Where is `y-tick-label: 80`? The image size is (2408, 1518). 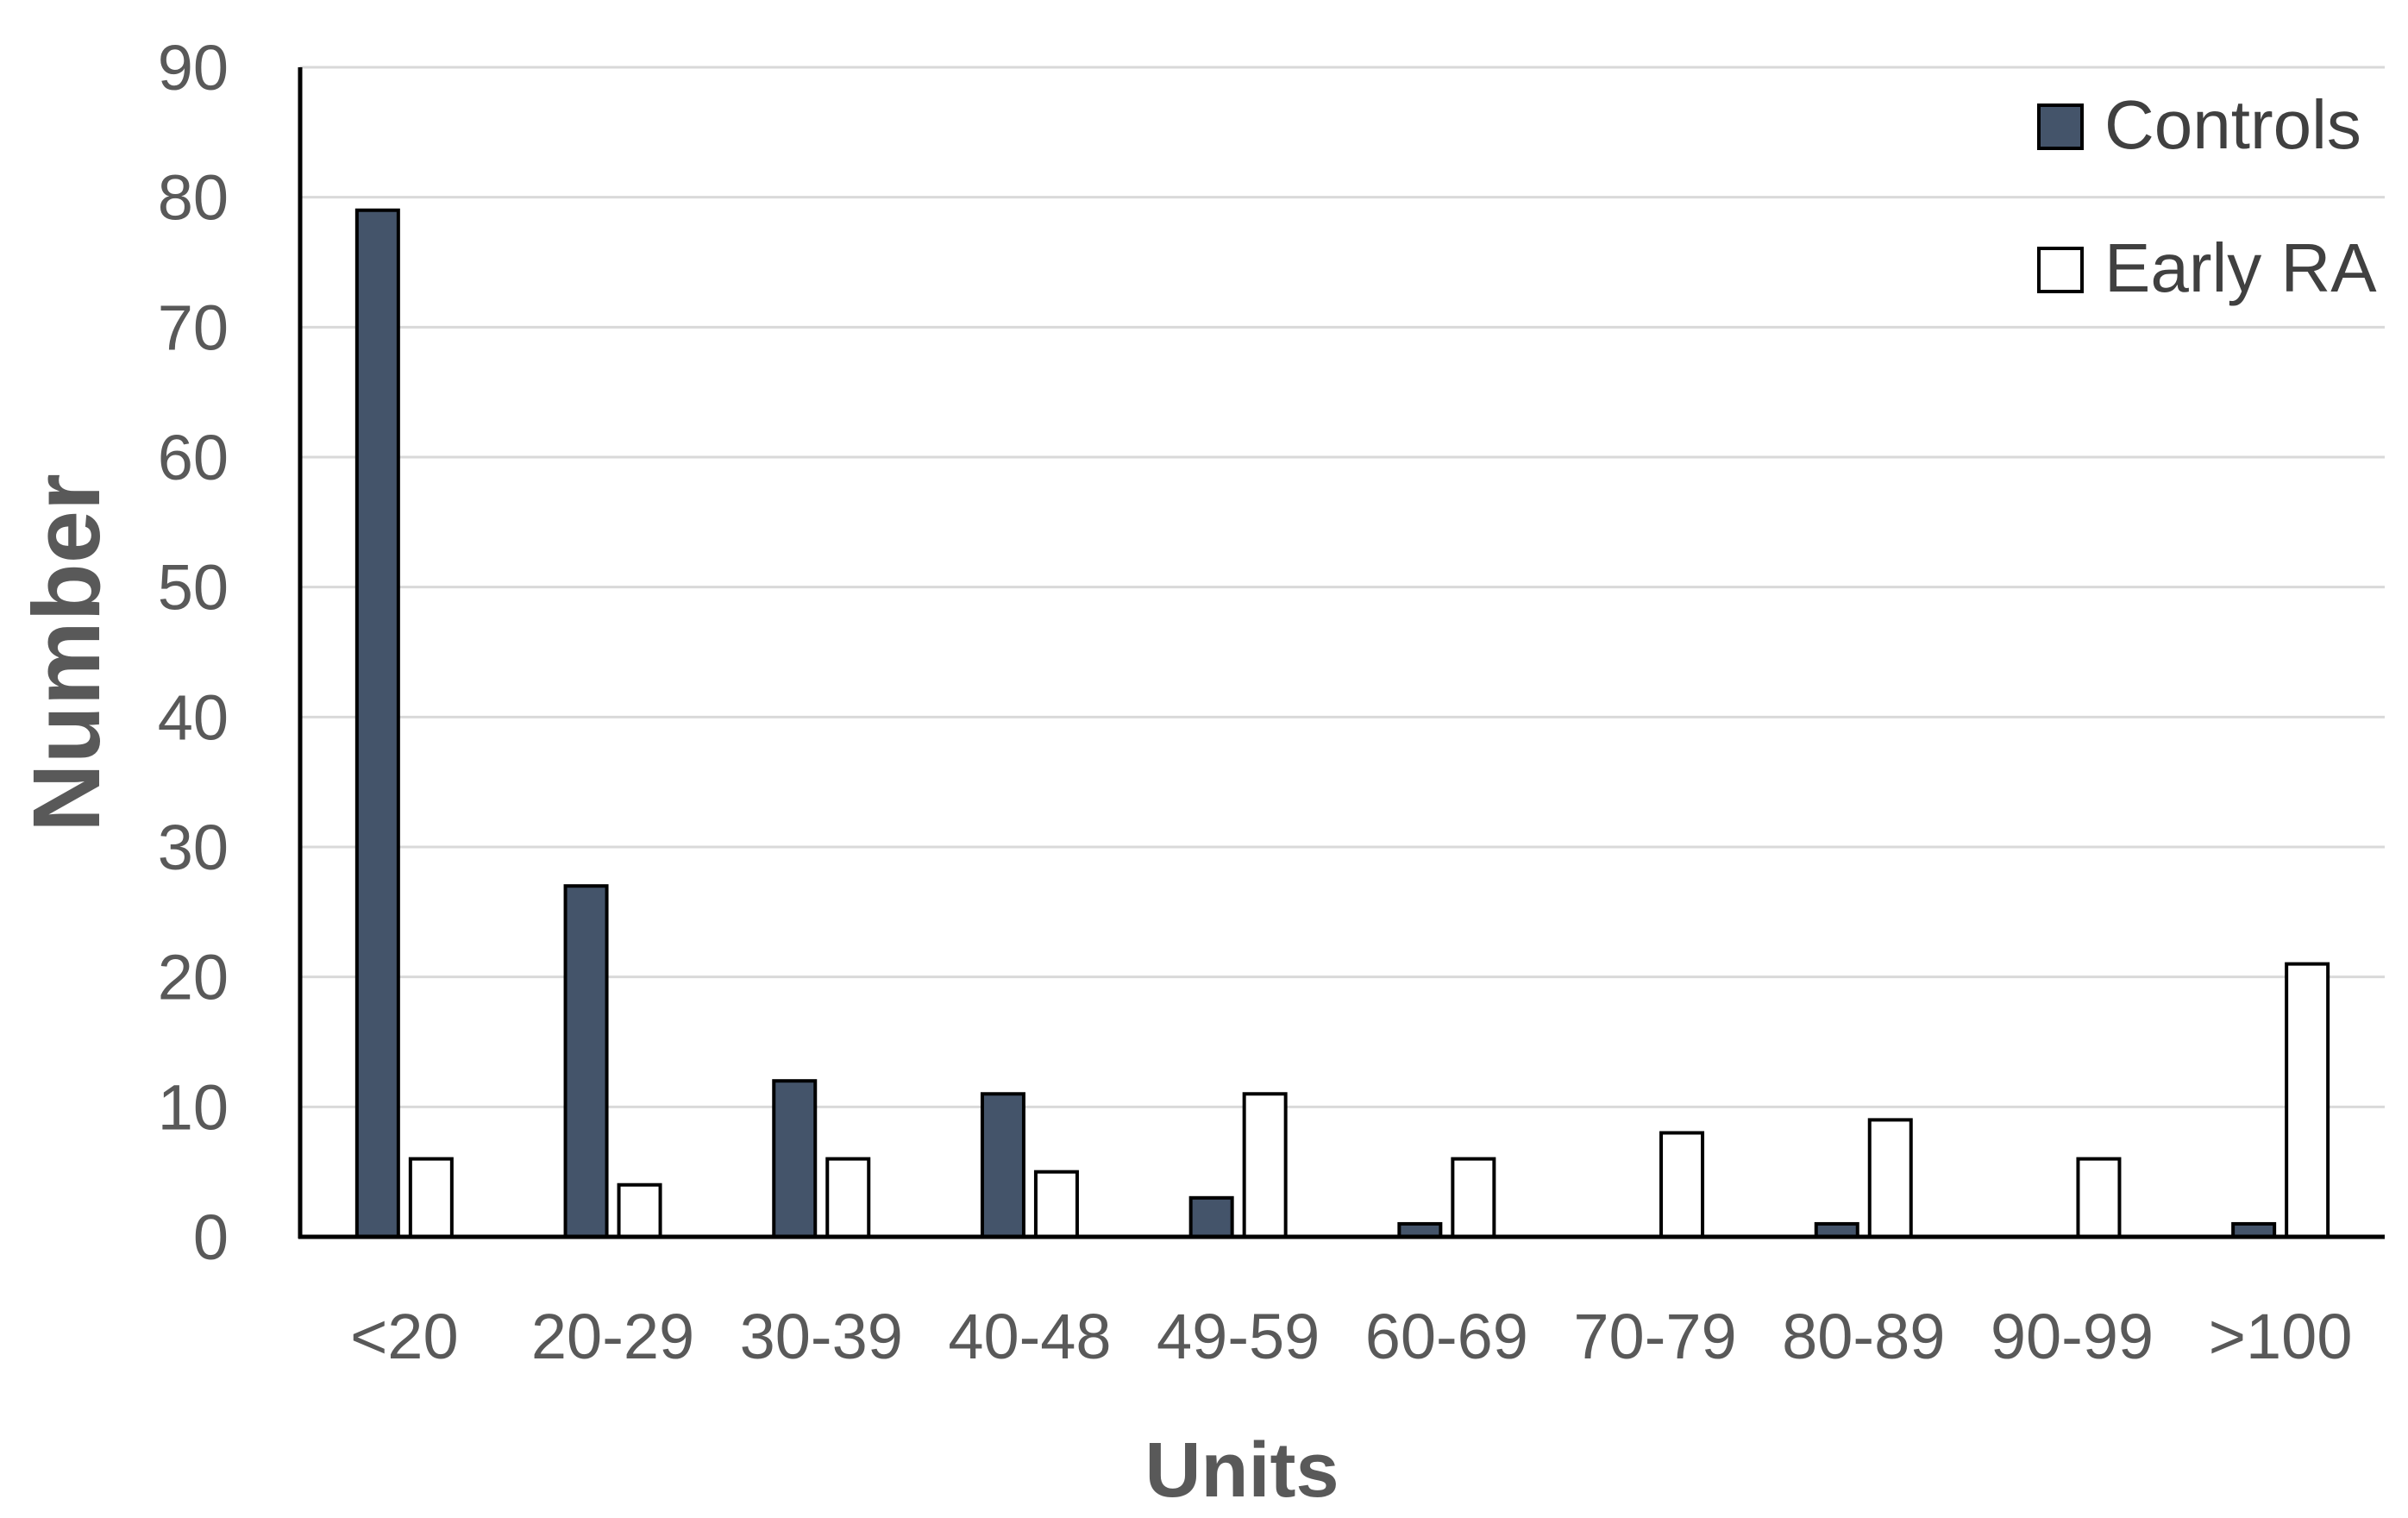
y-tick-label: 80 is located at coordinates (193, 198).